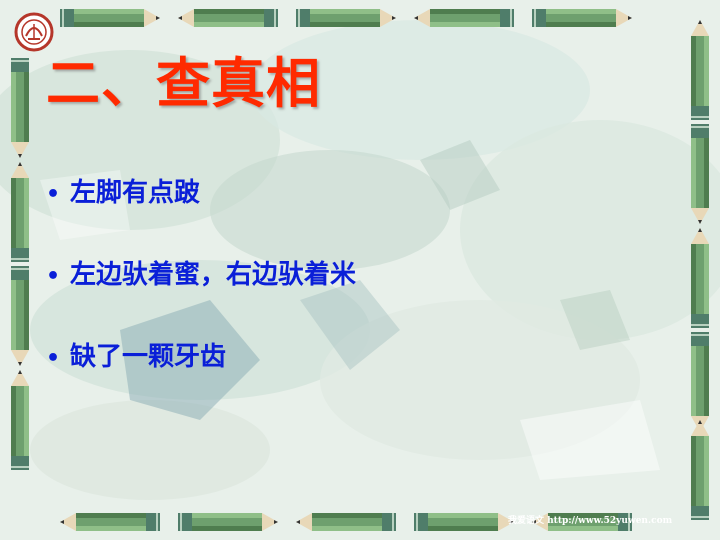  I want to click on bullet-item: • 缺了一颗牙齿, so click(201, 373).